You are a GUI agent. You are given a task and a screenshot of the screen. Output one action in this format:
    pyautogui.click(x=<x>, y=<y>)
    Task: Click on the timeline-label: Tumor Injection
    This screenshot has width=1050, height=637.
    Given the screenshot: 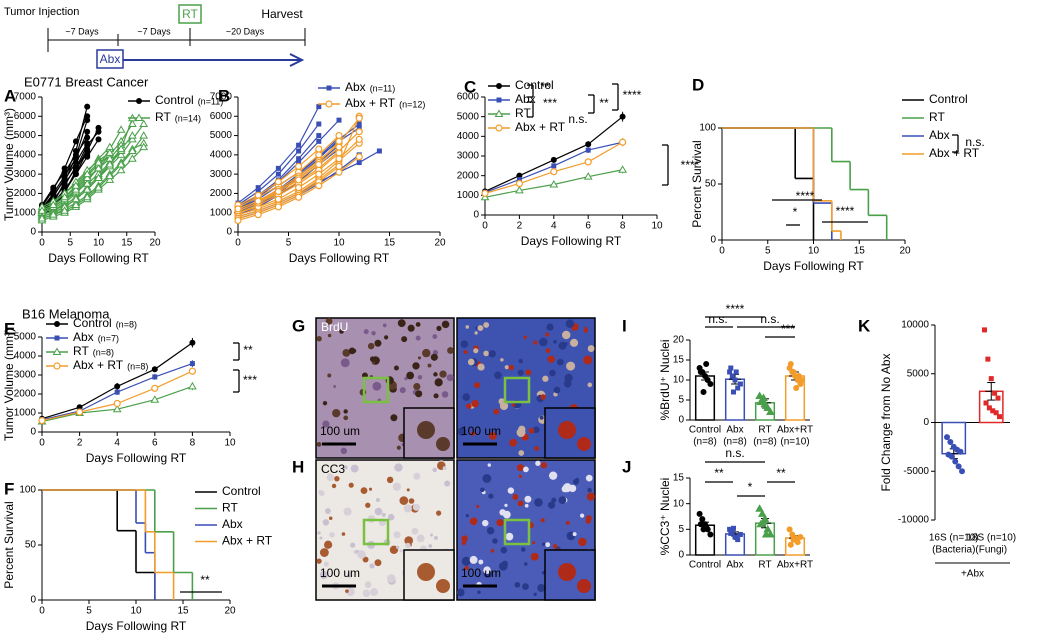 What is the action you would take?
    pyautogui.click(x=41, y=12)
    